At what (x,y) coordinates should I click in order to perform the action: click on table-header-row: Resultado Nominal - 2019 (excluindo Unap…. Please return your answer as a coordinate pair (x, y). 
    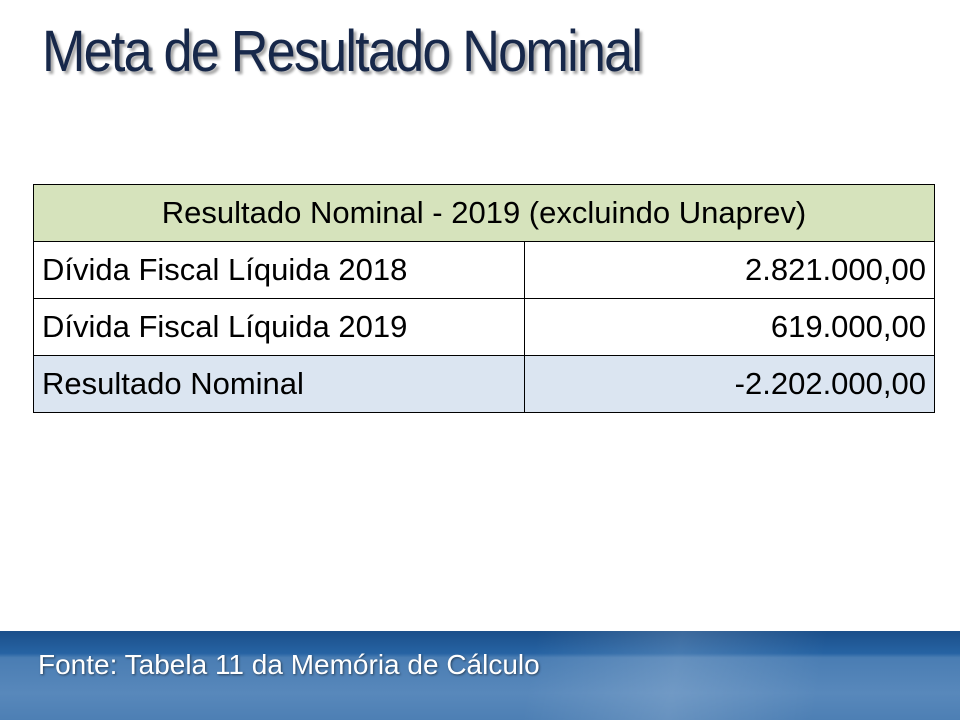
    Looking at the image, I should click on (484, 213).